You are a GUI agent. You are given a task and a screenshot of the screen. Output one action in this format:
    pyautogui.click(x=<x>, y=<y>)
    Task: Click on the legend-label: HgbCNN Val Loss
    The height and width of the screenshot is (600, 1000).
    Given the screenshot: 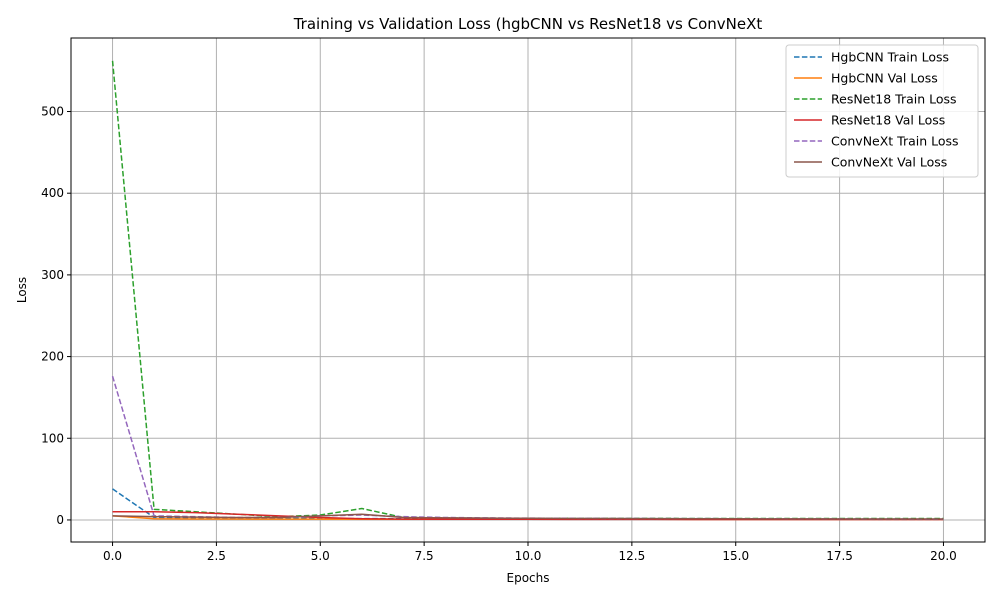 What is the action you would take?
    pyautogui.click(x=884, y=78)
    